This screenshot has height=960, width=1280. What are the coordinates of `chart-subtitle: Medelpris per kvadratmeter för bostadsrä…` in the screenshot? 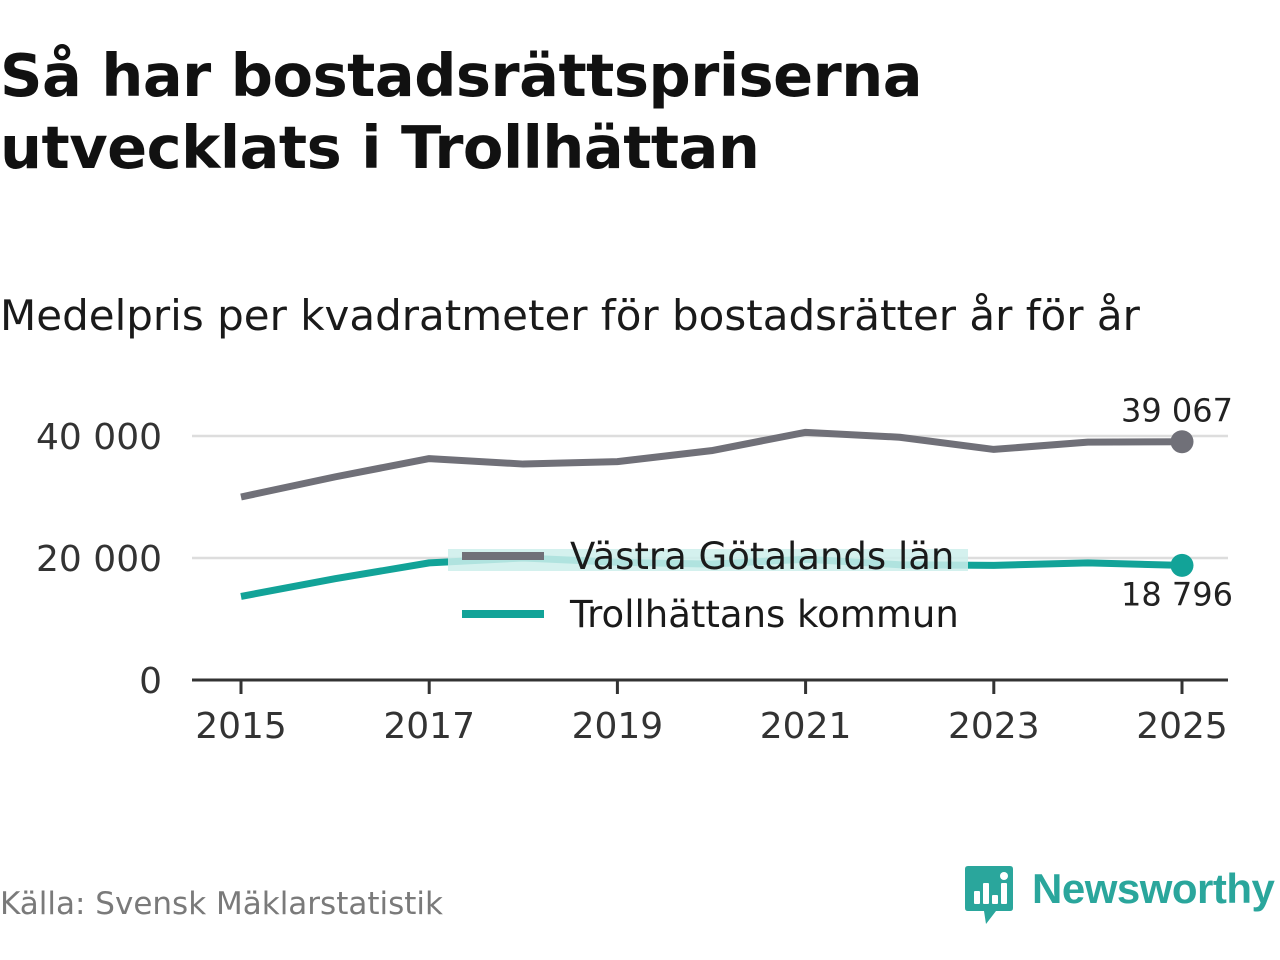 It's located at (570, 315).